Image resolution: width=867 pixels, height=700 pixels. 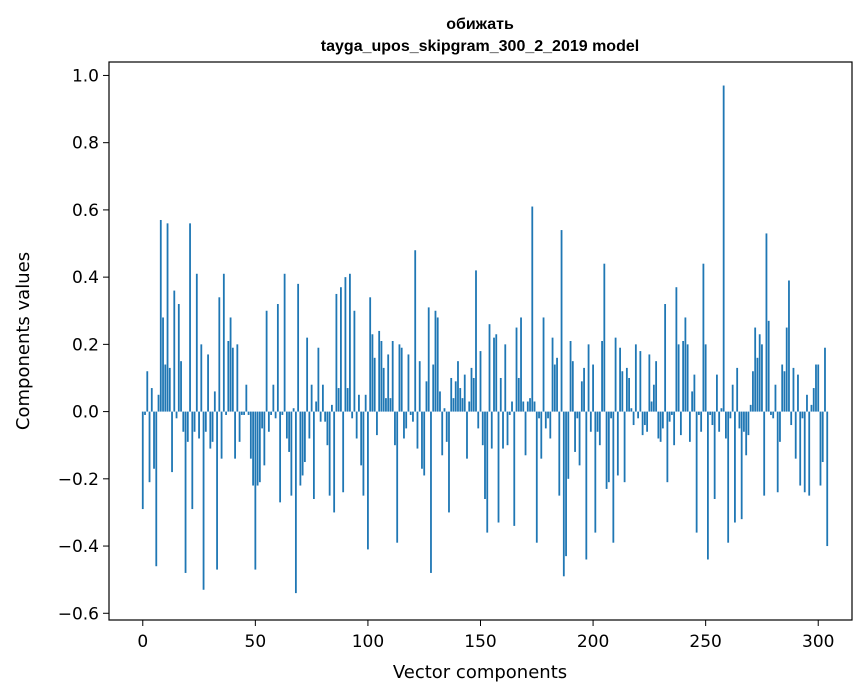 What do you see at coordinates (78, 547) in the screenshot?
I see `y-tick-label: −0.4` at bounding box center [78, 547].